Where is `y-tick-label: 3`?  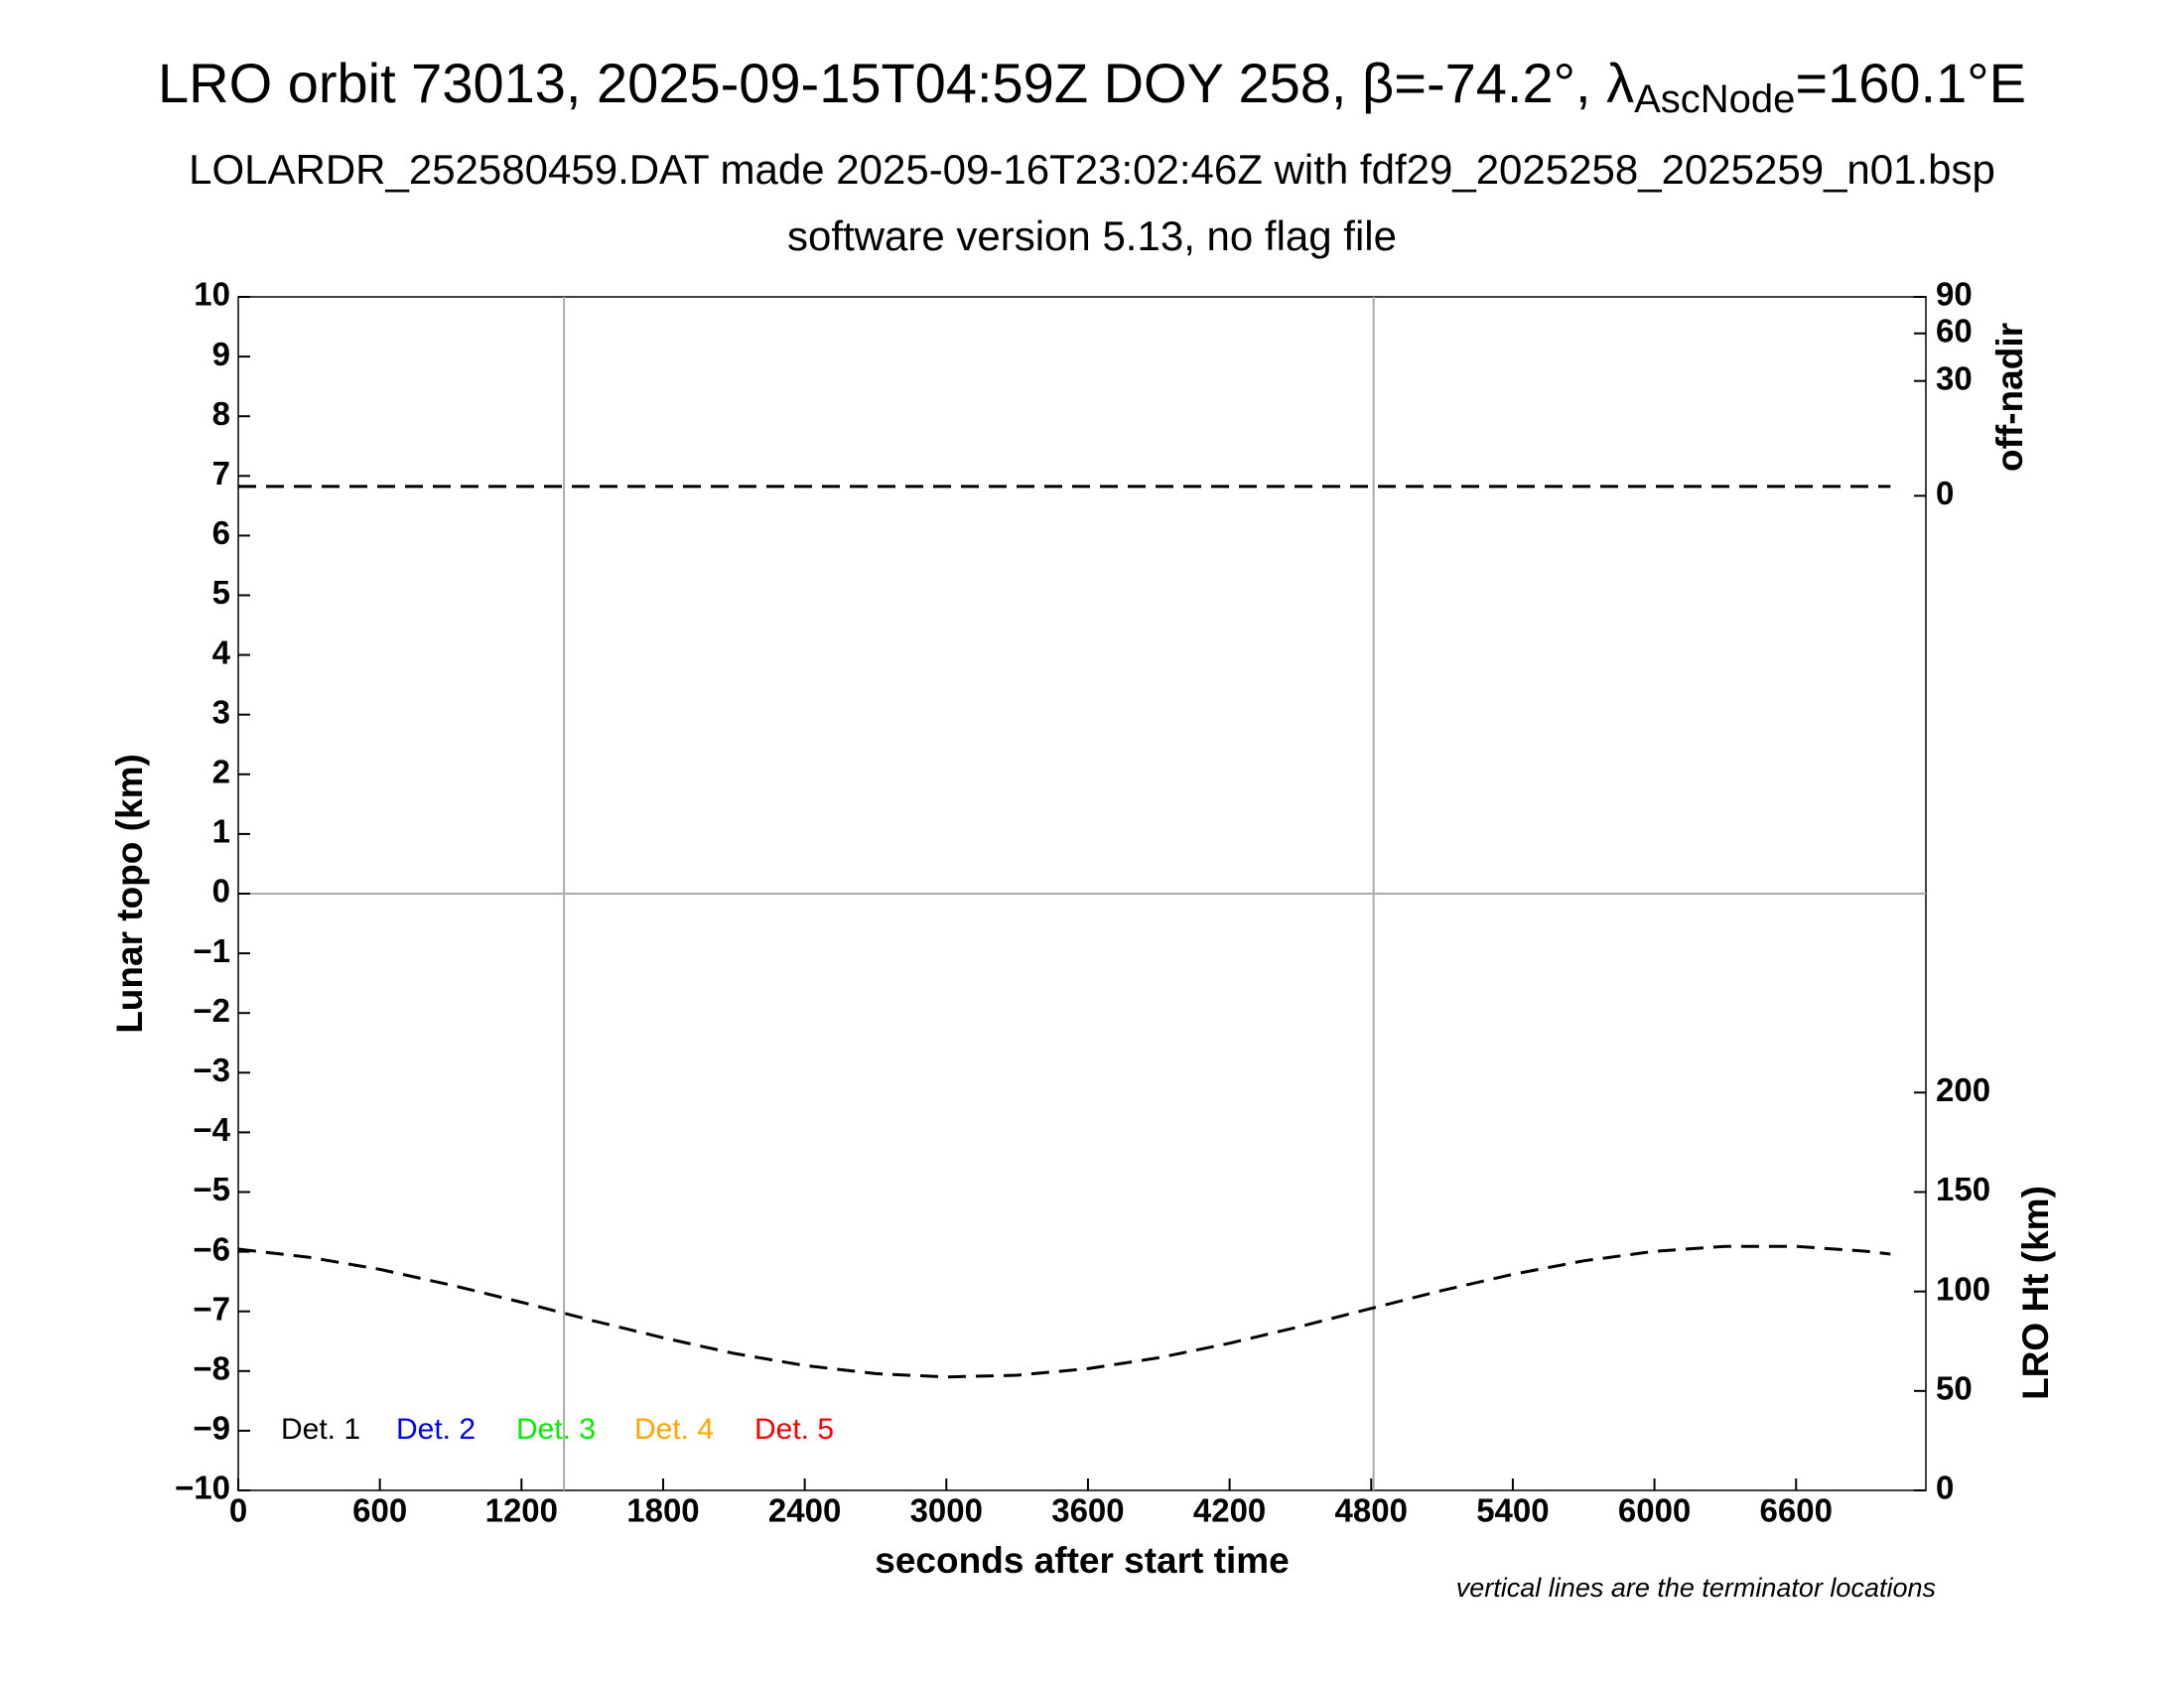 y-tick-label: 3 is located at coordinates (221, 711).